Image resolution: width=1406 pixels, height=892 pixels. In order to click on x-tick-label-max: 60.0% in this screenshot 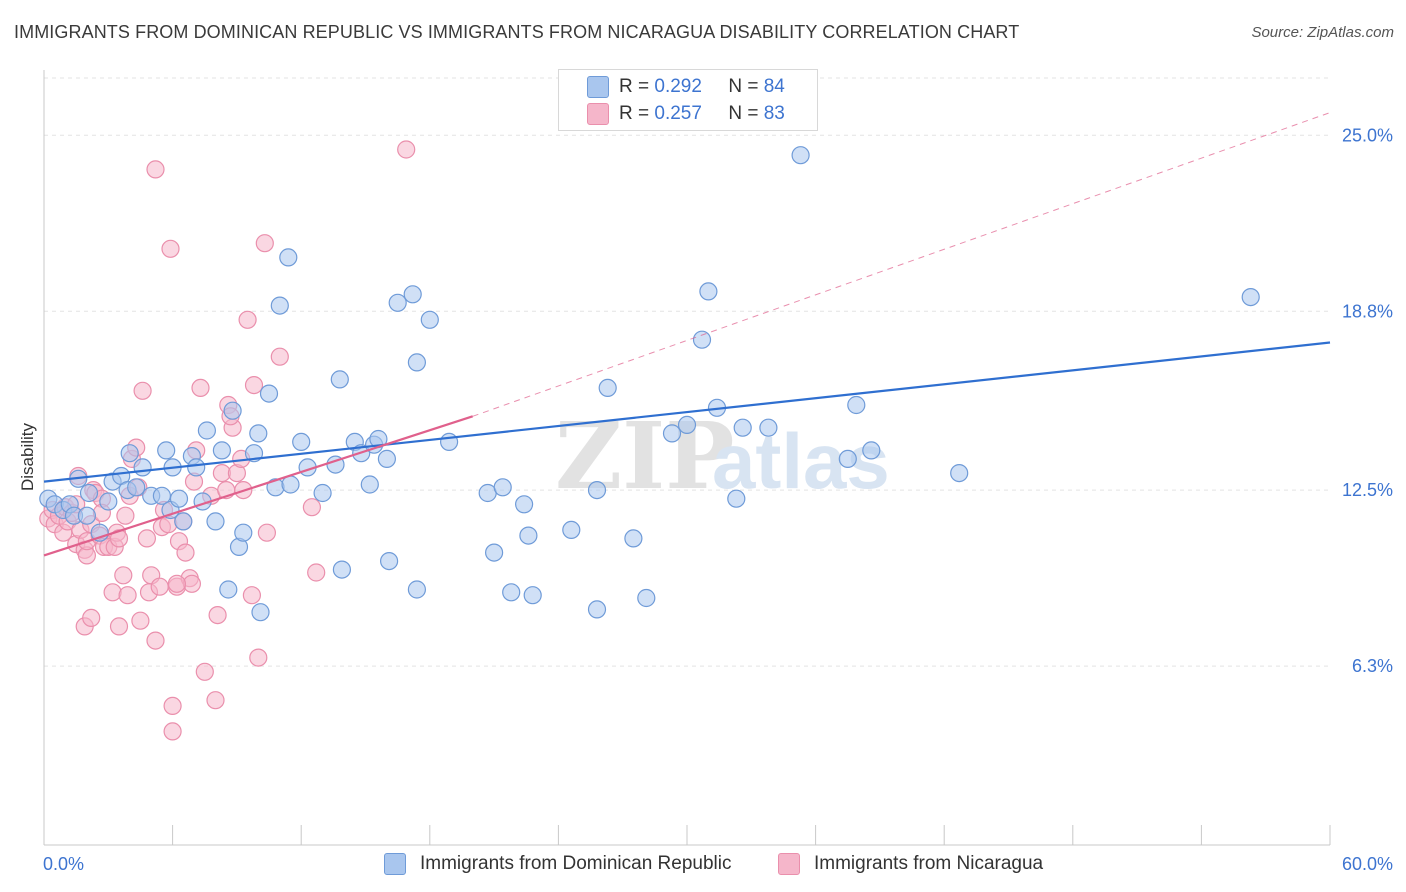, I will do `click(1367, 864)`.